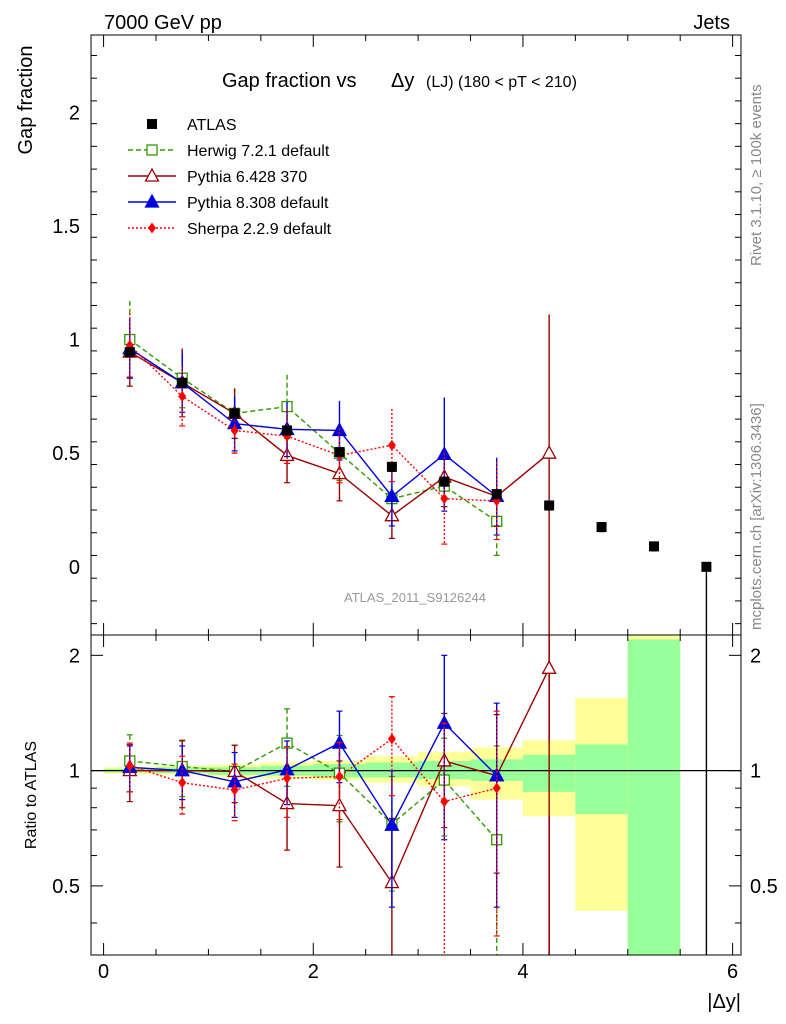  What do you see at coordinates (74, 568) in the screenshot?
I see `y-tick-label: 0` at bounding box center [74, 568].